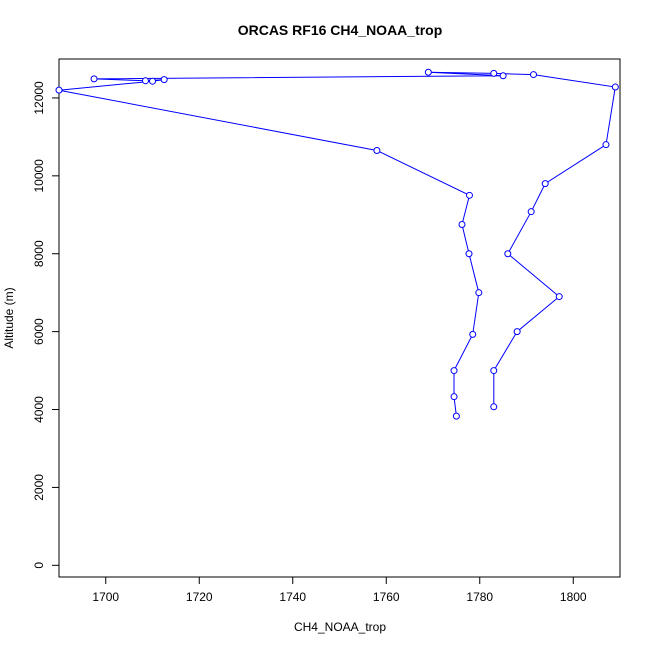  What do you see at coordinates (340, 30) in the screenshot?
I see `chart-title: ORCAS RF16 CH4_NOAA_trop` at bounding box center [340, 30].